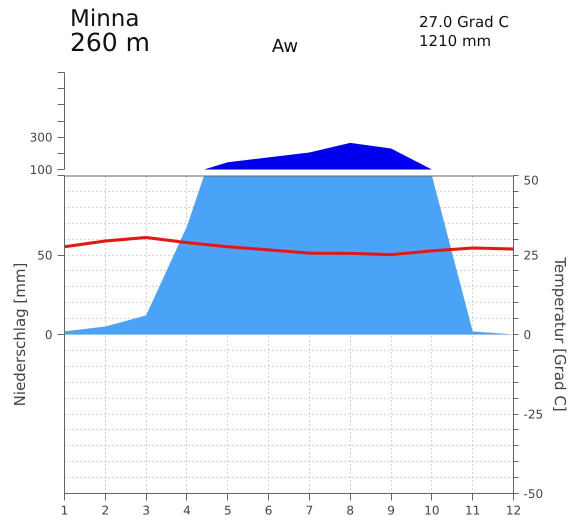 This screenshot has width=572, height=530. Describe the element at coordinates (268, 511) in the screenshot. I see `x-tick-label: 6` at that location.